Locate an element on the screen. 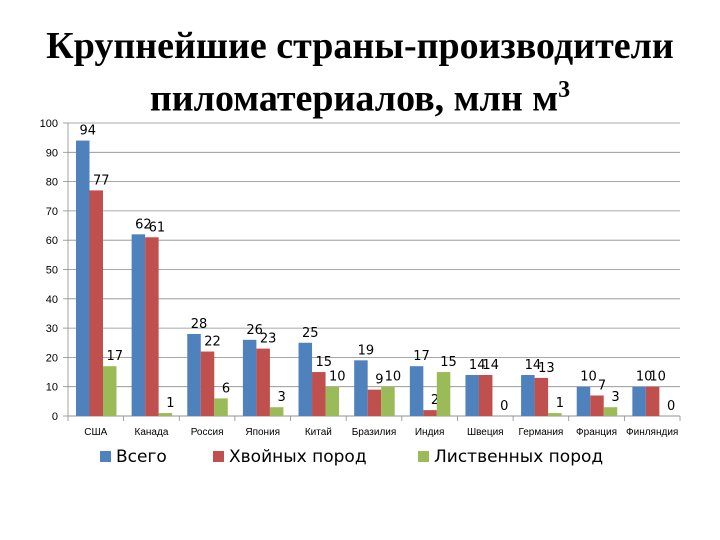 The image size is (720, 540). data-label-2-0: 17 is located at coordinates (114, 356).